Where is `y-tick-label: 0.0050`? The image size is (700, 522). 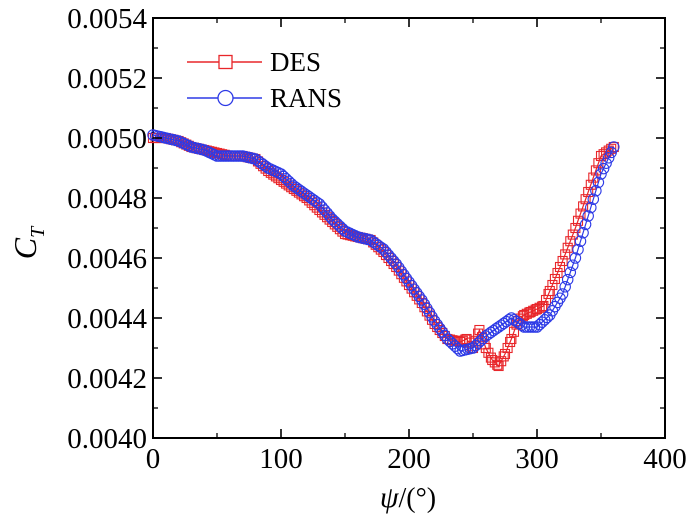 y-tick-label: 0.0050 is located at coordinates (107, 139).